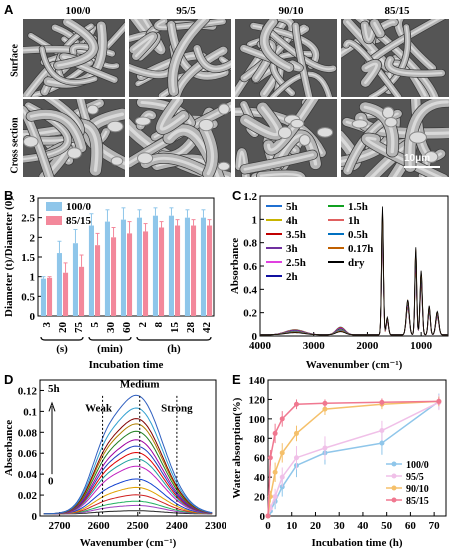  I want to click on chart-b-ytick-label: 2, so click(33, 238).